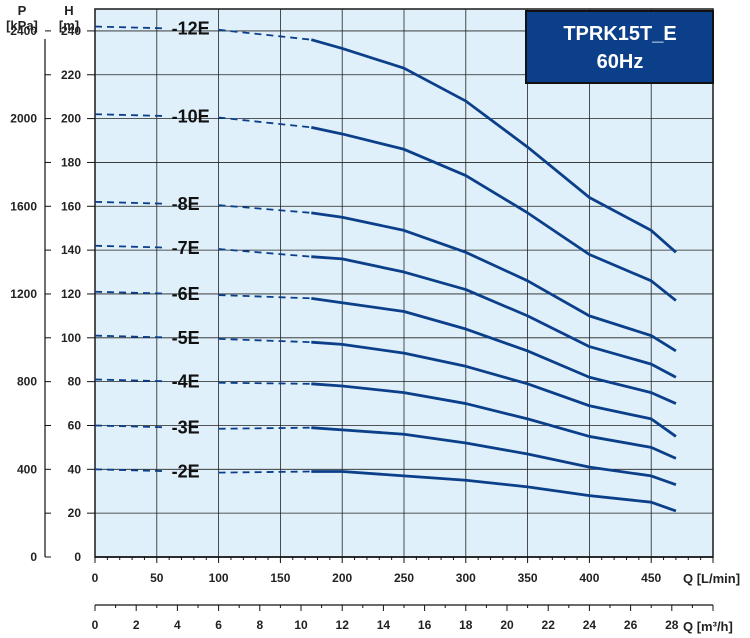 This screenshot has width=750, height=638. Describe the element at coordinates (186, 472) in the screenshot. I see `curve-label: -2E` at that location.